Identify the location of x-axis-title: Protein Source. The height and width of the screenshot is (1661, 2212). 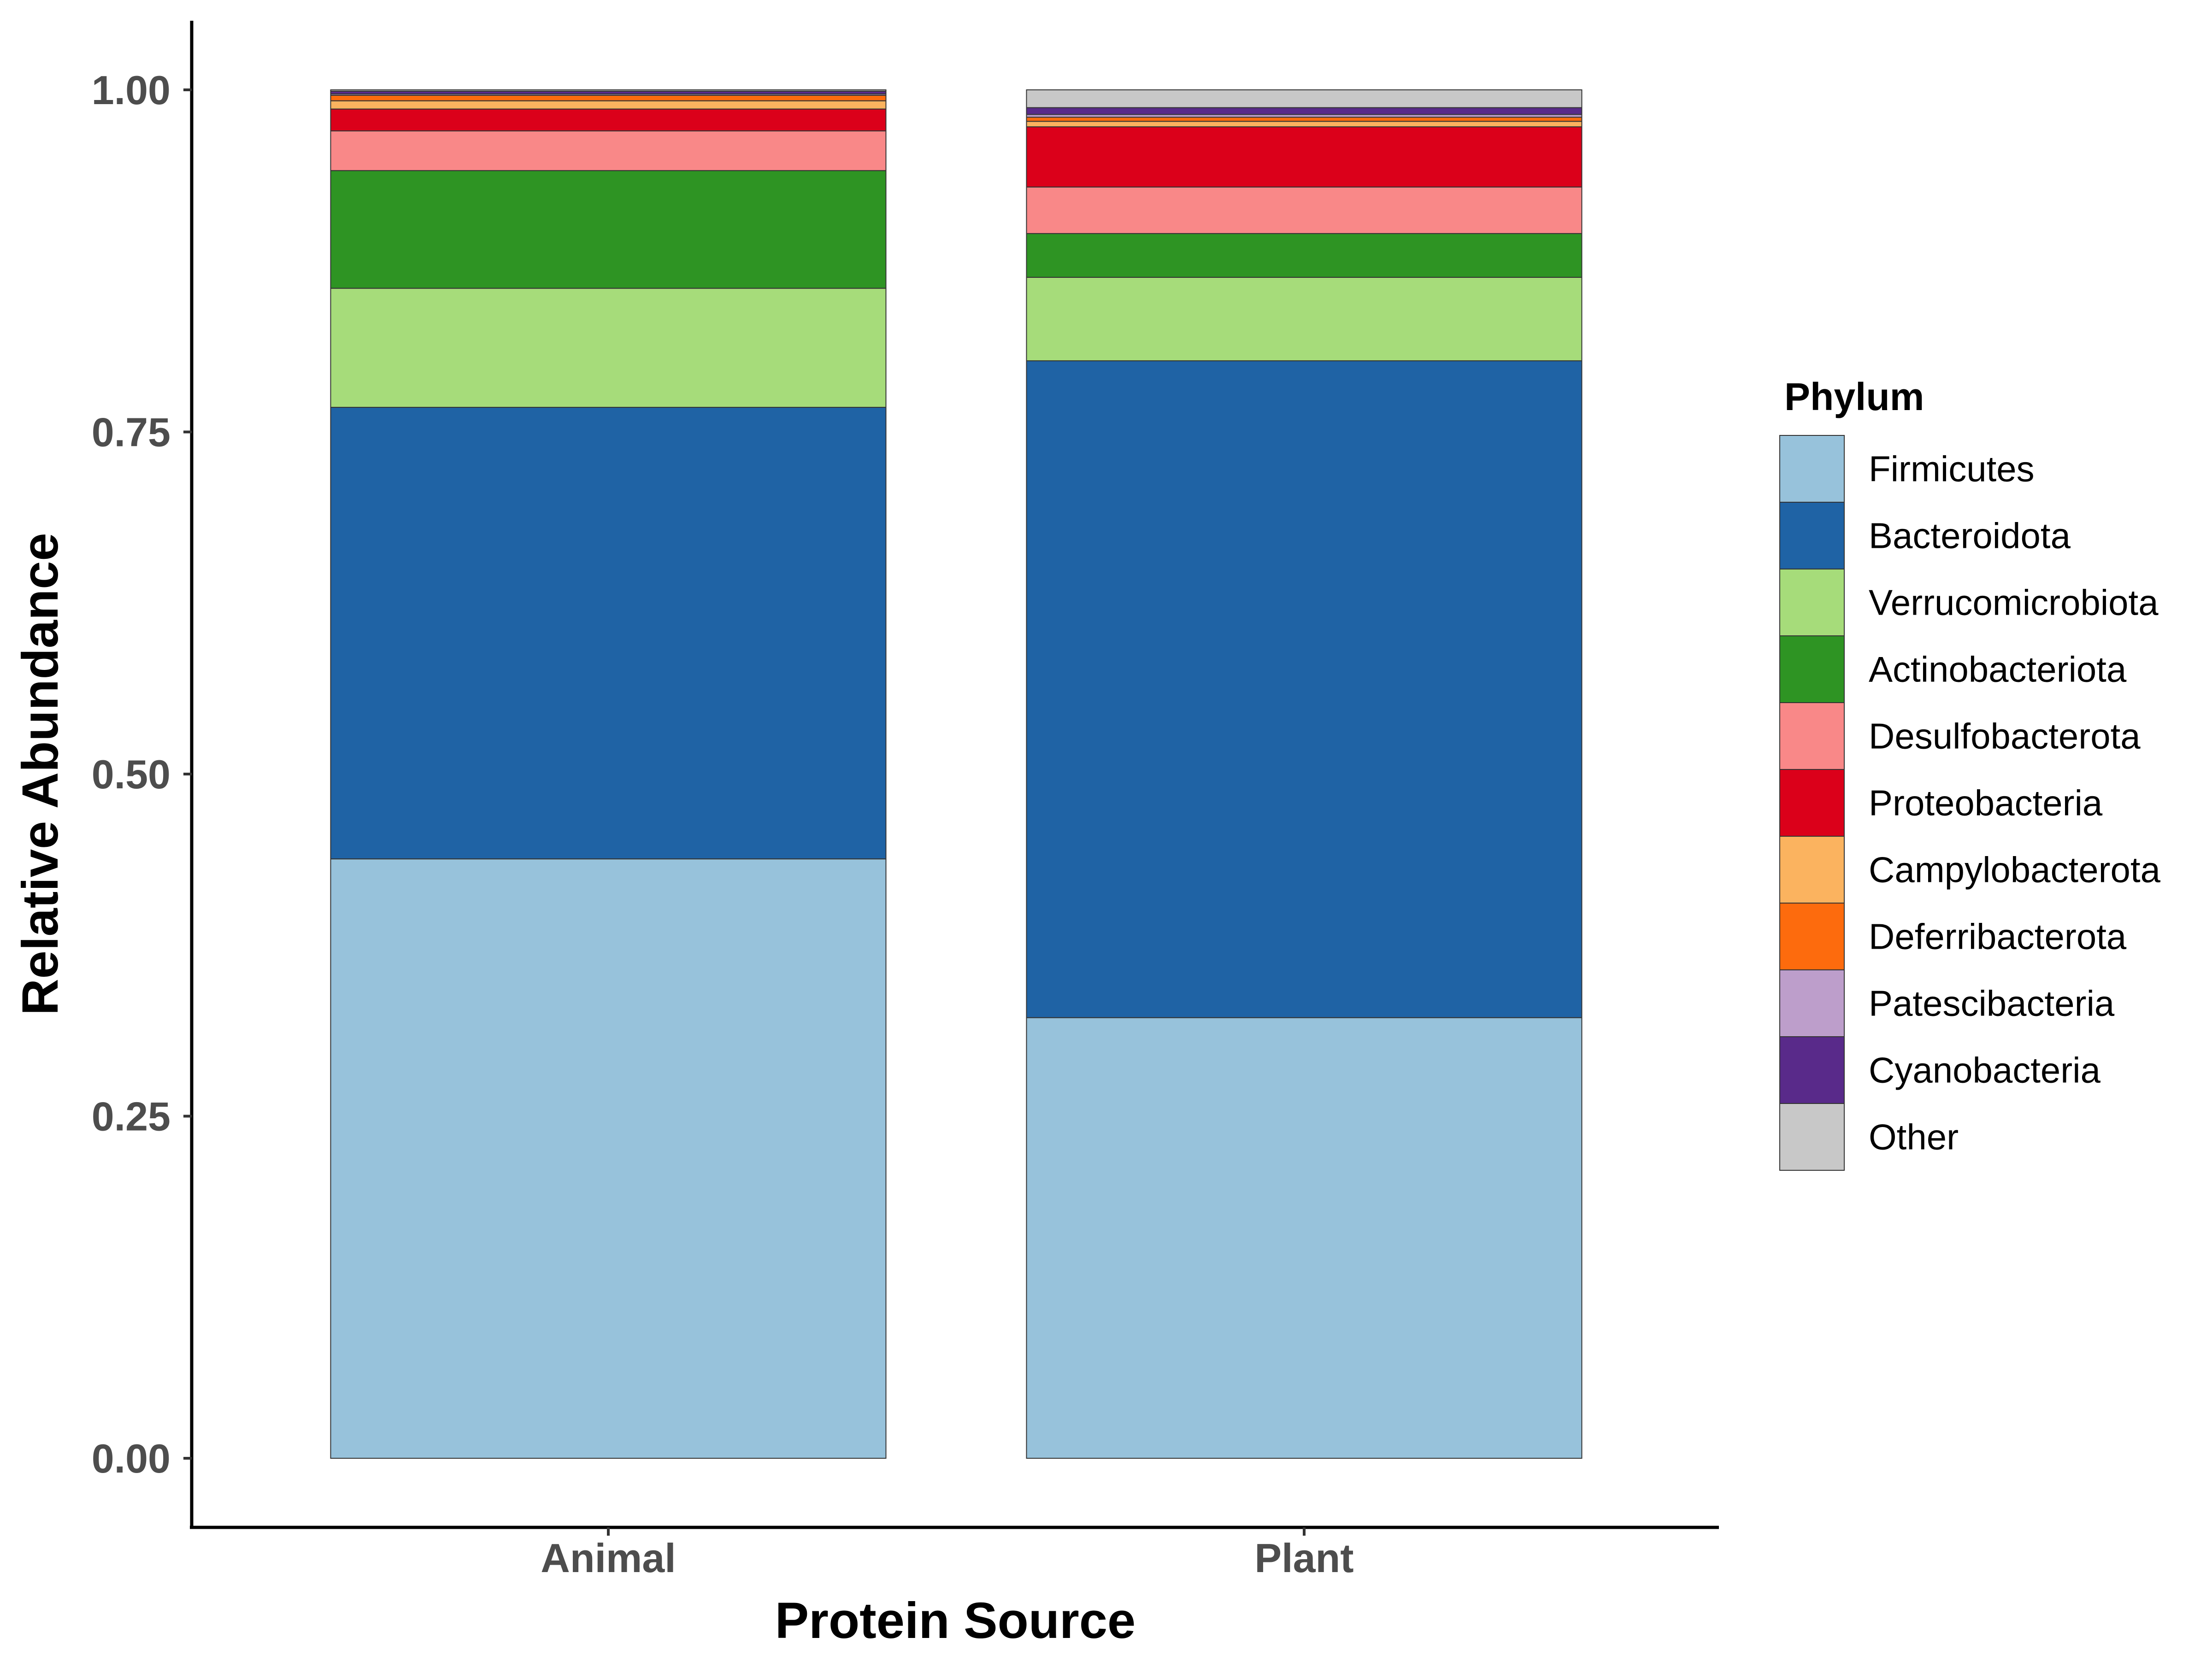
(955, 1620).